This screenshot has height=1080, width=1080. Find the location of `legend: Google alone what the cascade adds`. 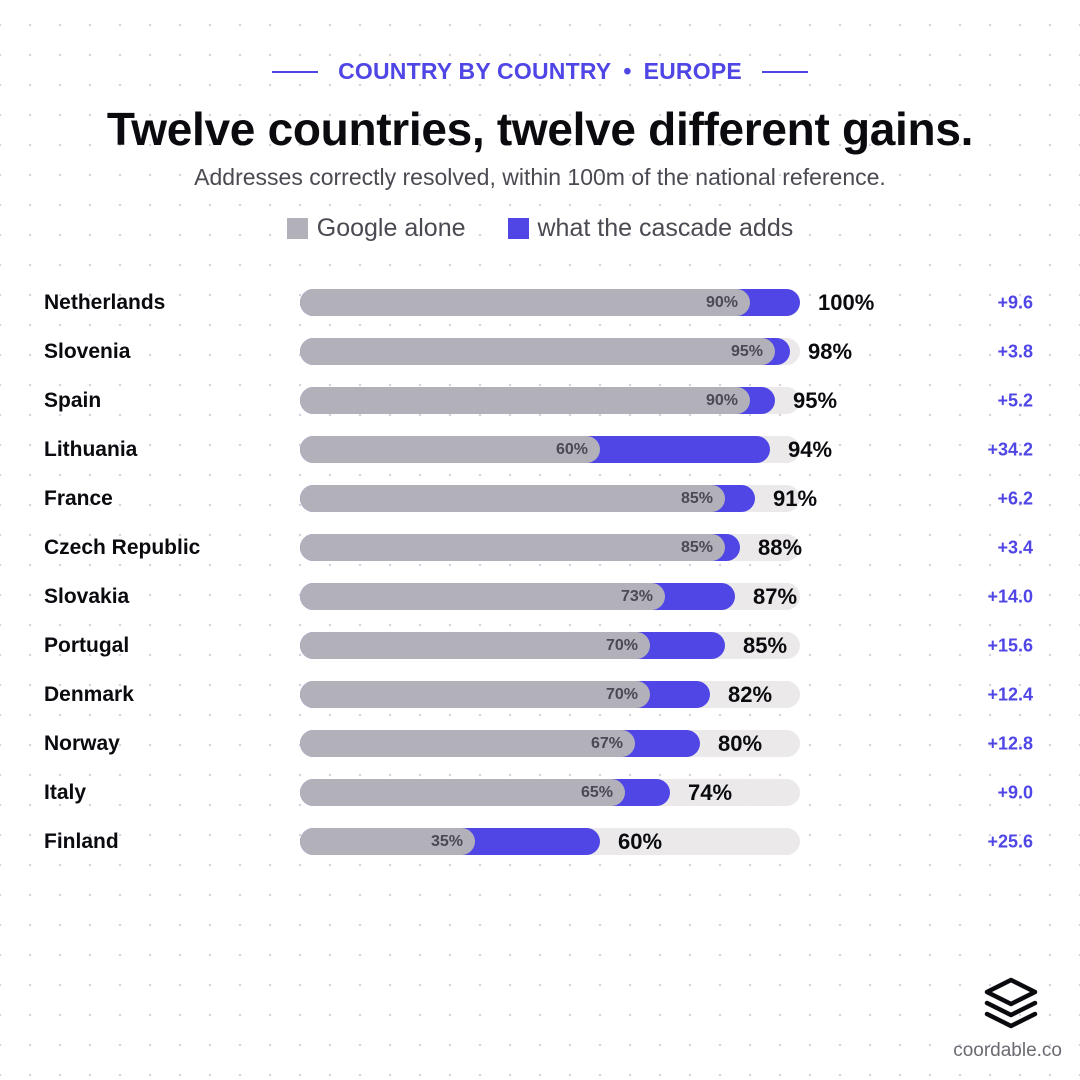

legend: Google alone what the cascade adds is located at coordinates (540, 228).